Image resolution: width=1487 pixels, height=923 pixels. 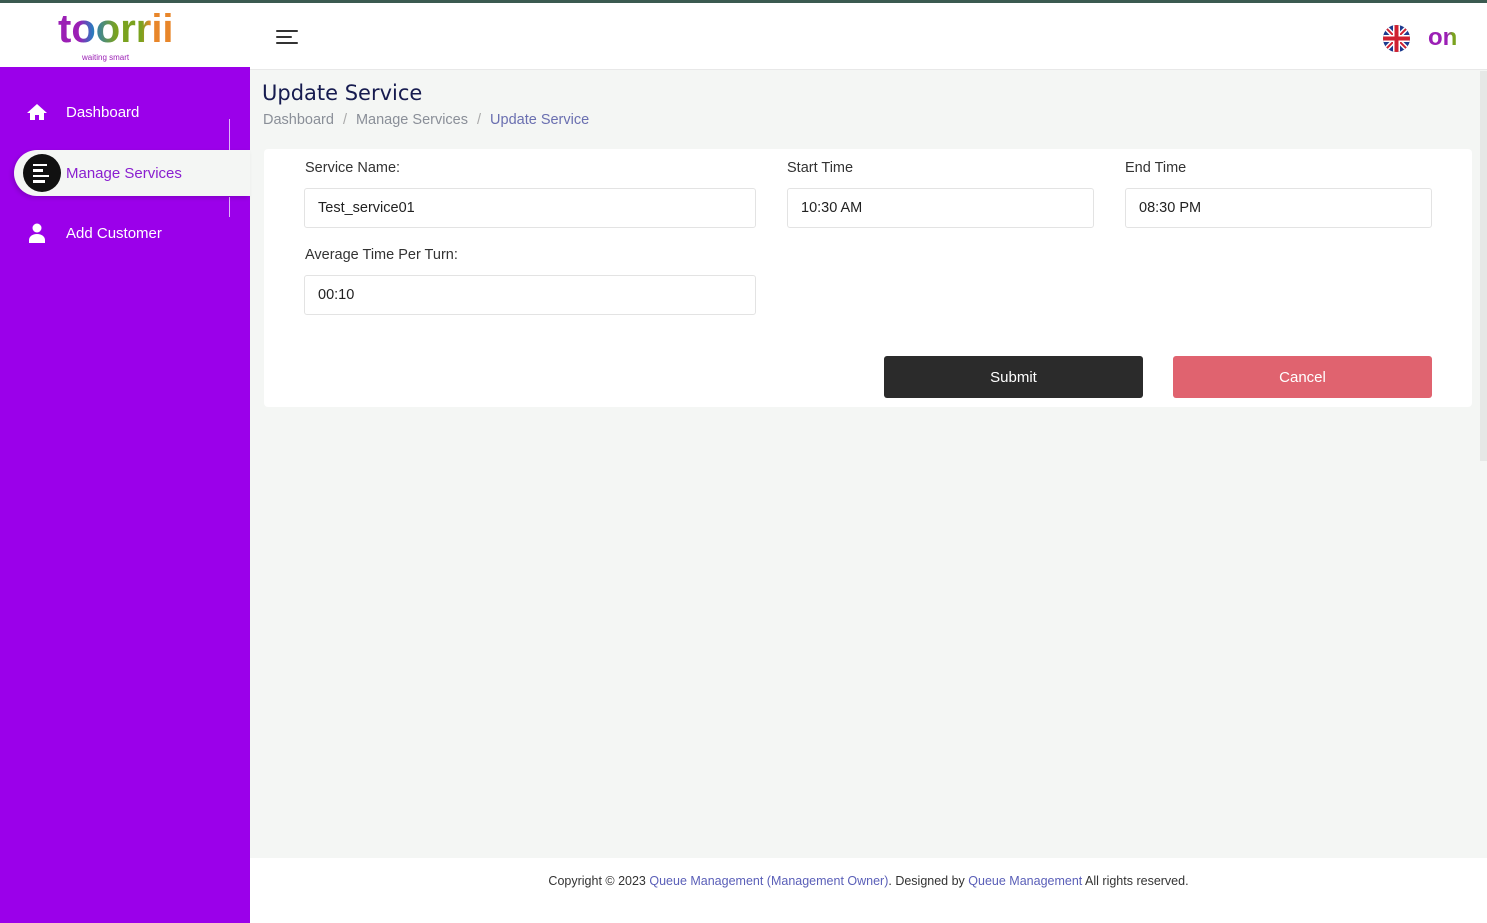 I want to click on user-icon, so click(x=33, y=233).